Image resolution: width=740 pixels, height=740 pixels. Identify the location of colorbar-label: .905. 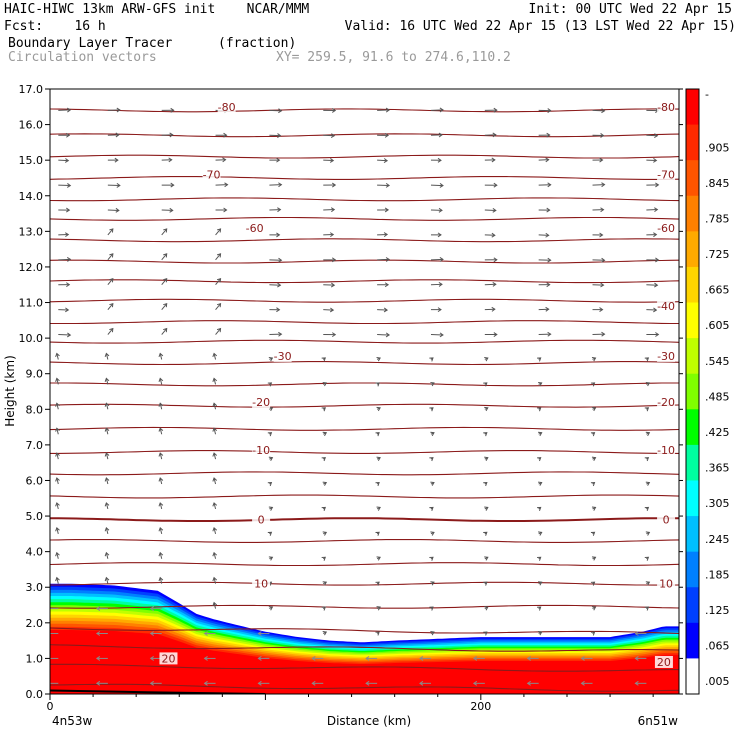
(717, 147).